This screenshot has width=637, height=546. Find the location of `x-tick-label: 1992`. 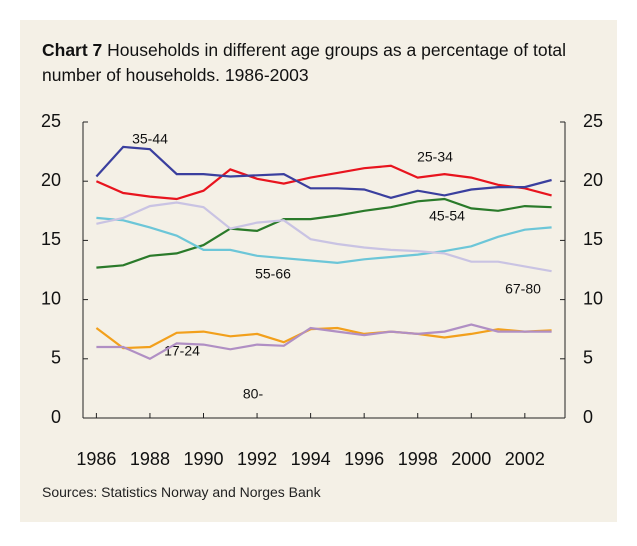

x-tick-label: 1992 is located at coordinates (257, 459).